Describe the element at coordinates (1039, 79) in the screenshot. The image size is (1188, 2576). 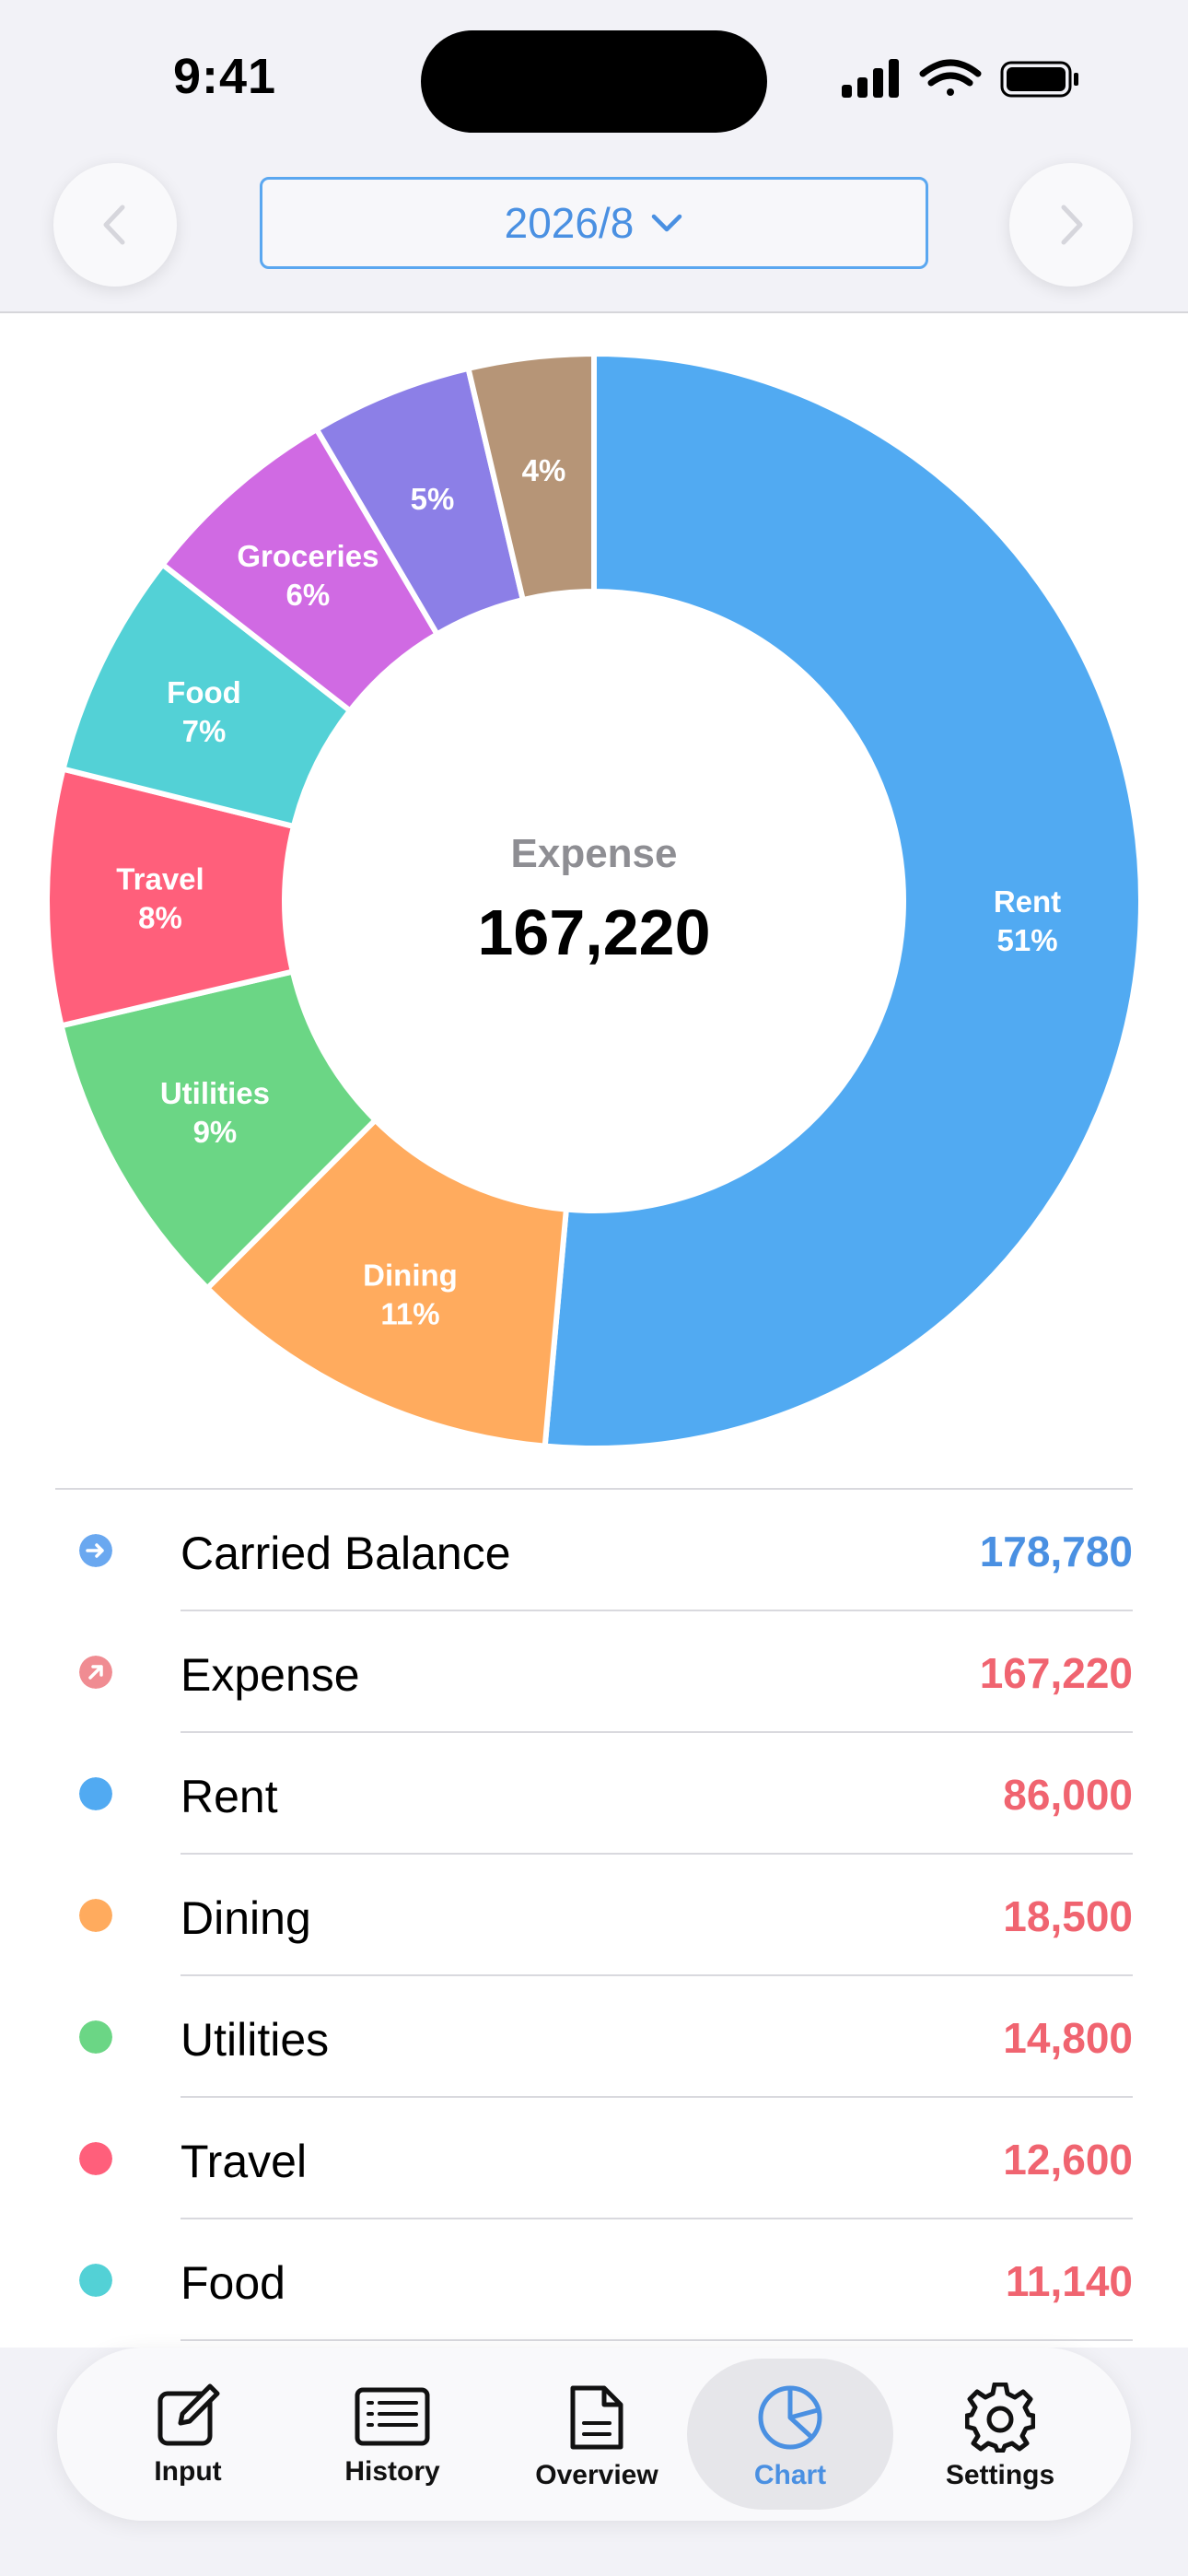
I see `battery-icon` at that location.